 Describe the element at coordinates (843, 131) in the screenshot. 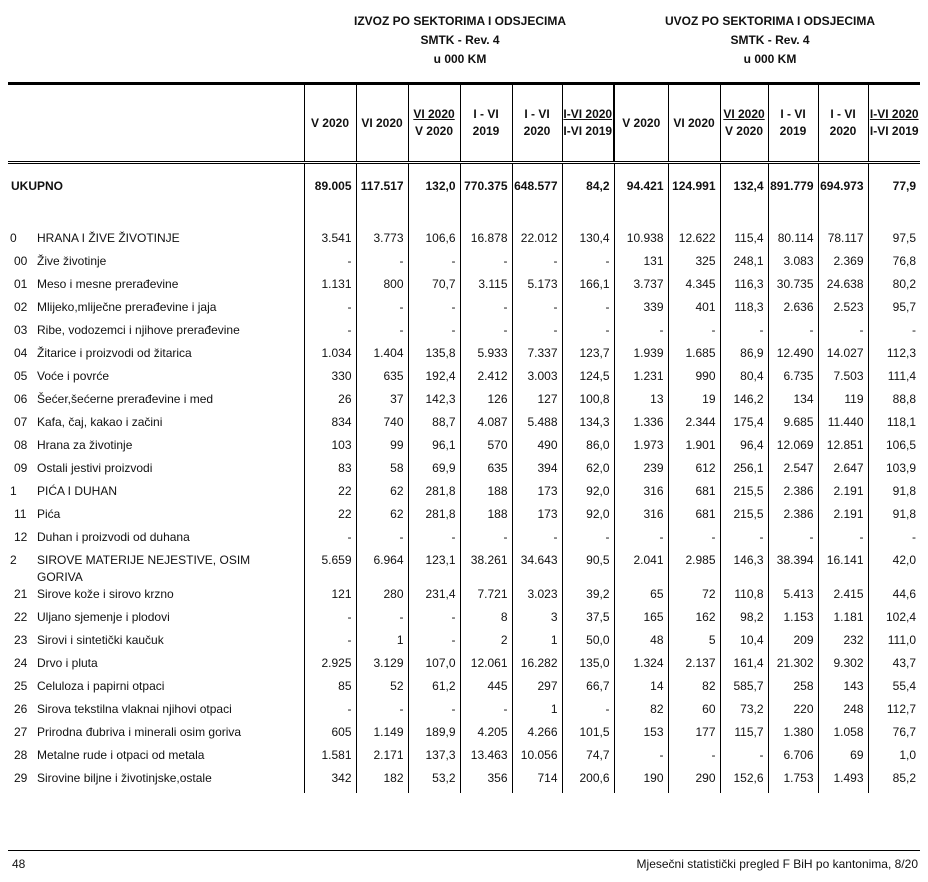

I see `column-header-bottom: 2020` at that location.